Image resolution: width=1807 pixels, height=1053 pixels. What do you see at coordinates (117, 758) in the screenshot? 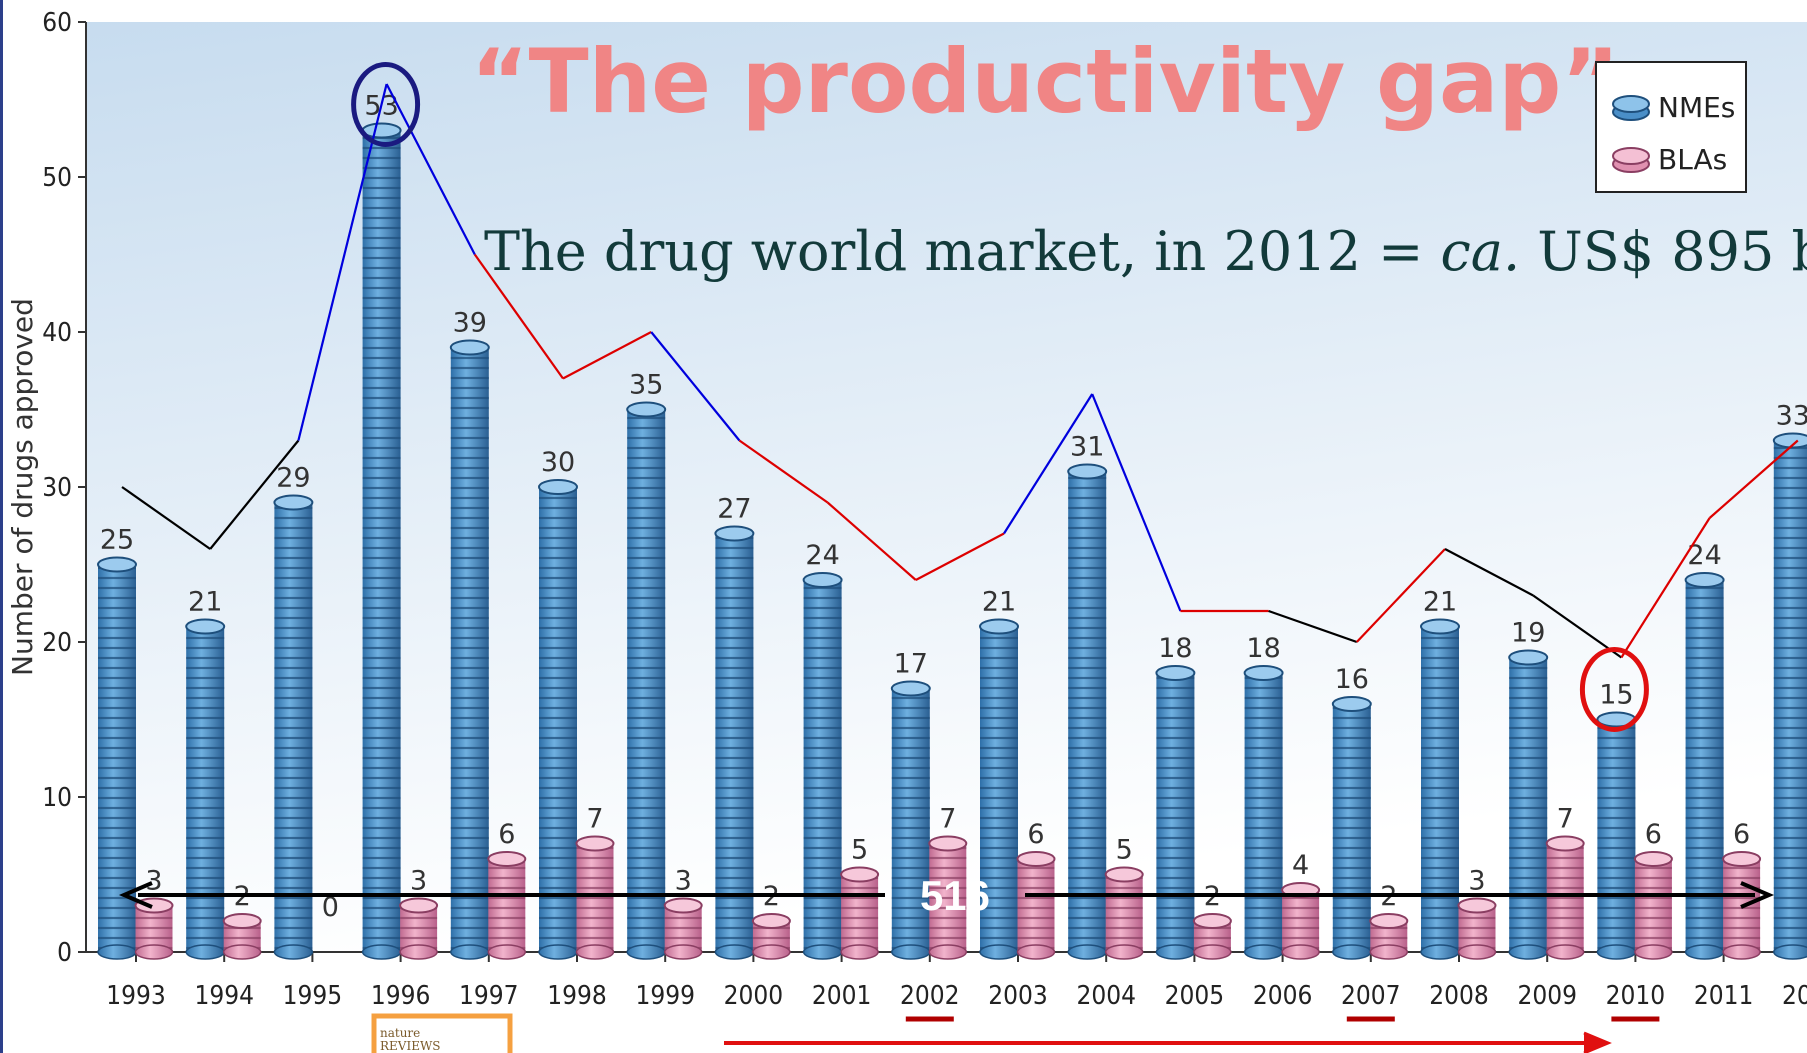
I see `nme-bar-1993` at bounding box center [117, 758].